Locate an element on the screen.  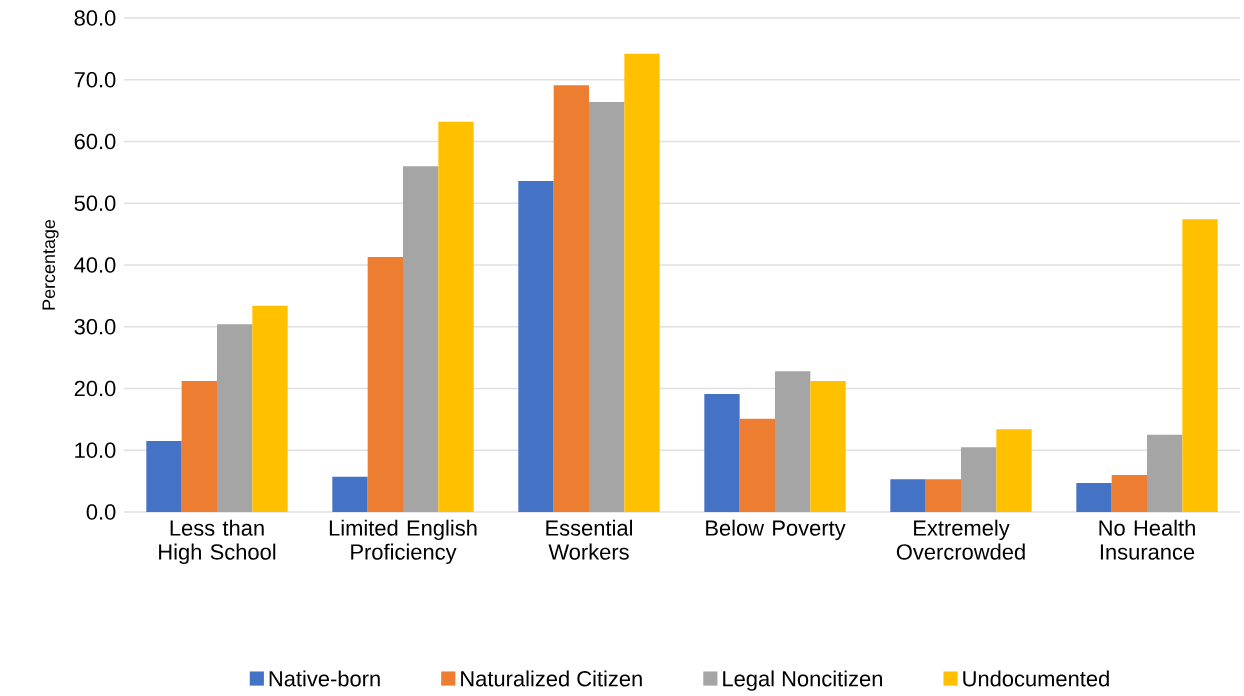
x-tick-label: Essential Workers is located at coordinates (589, 539).